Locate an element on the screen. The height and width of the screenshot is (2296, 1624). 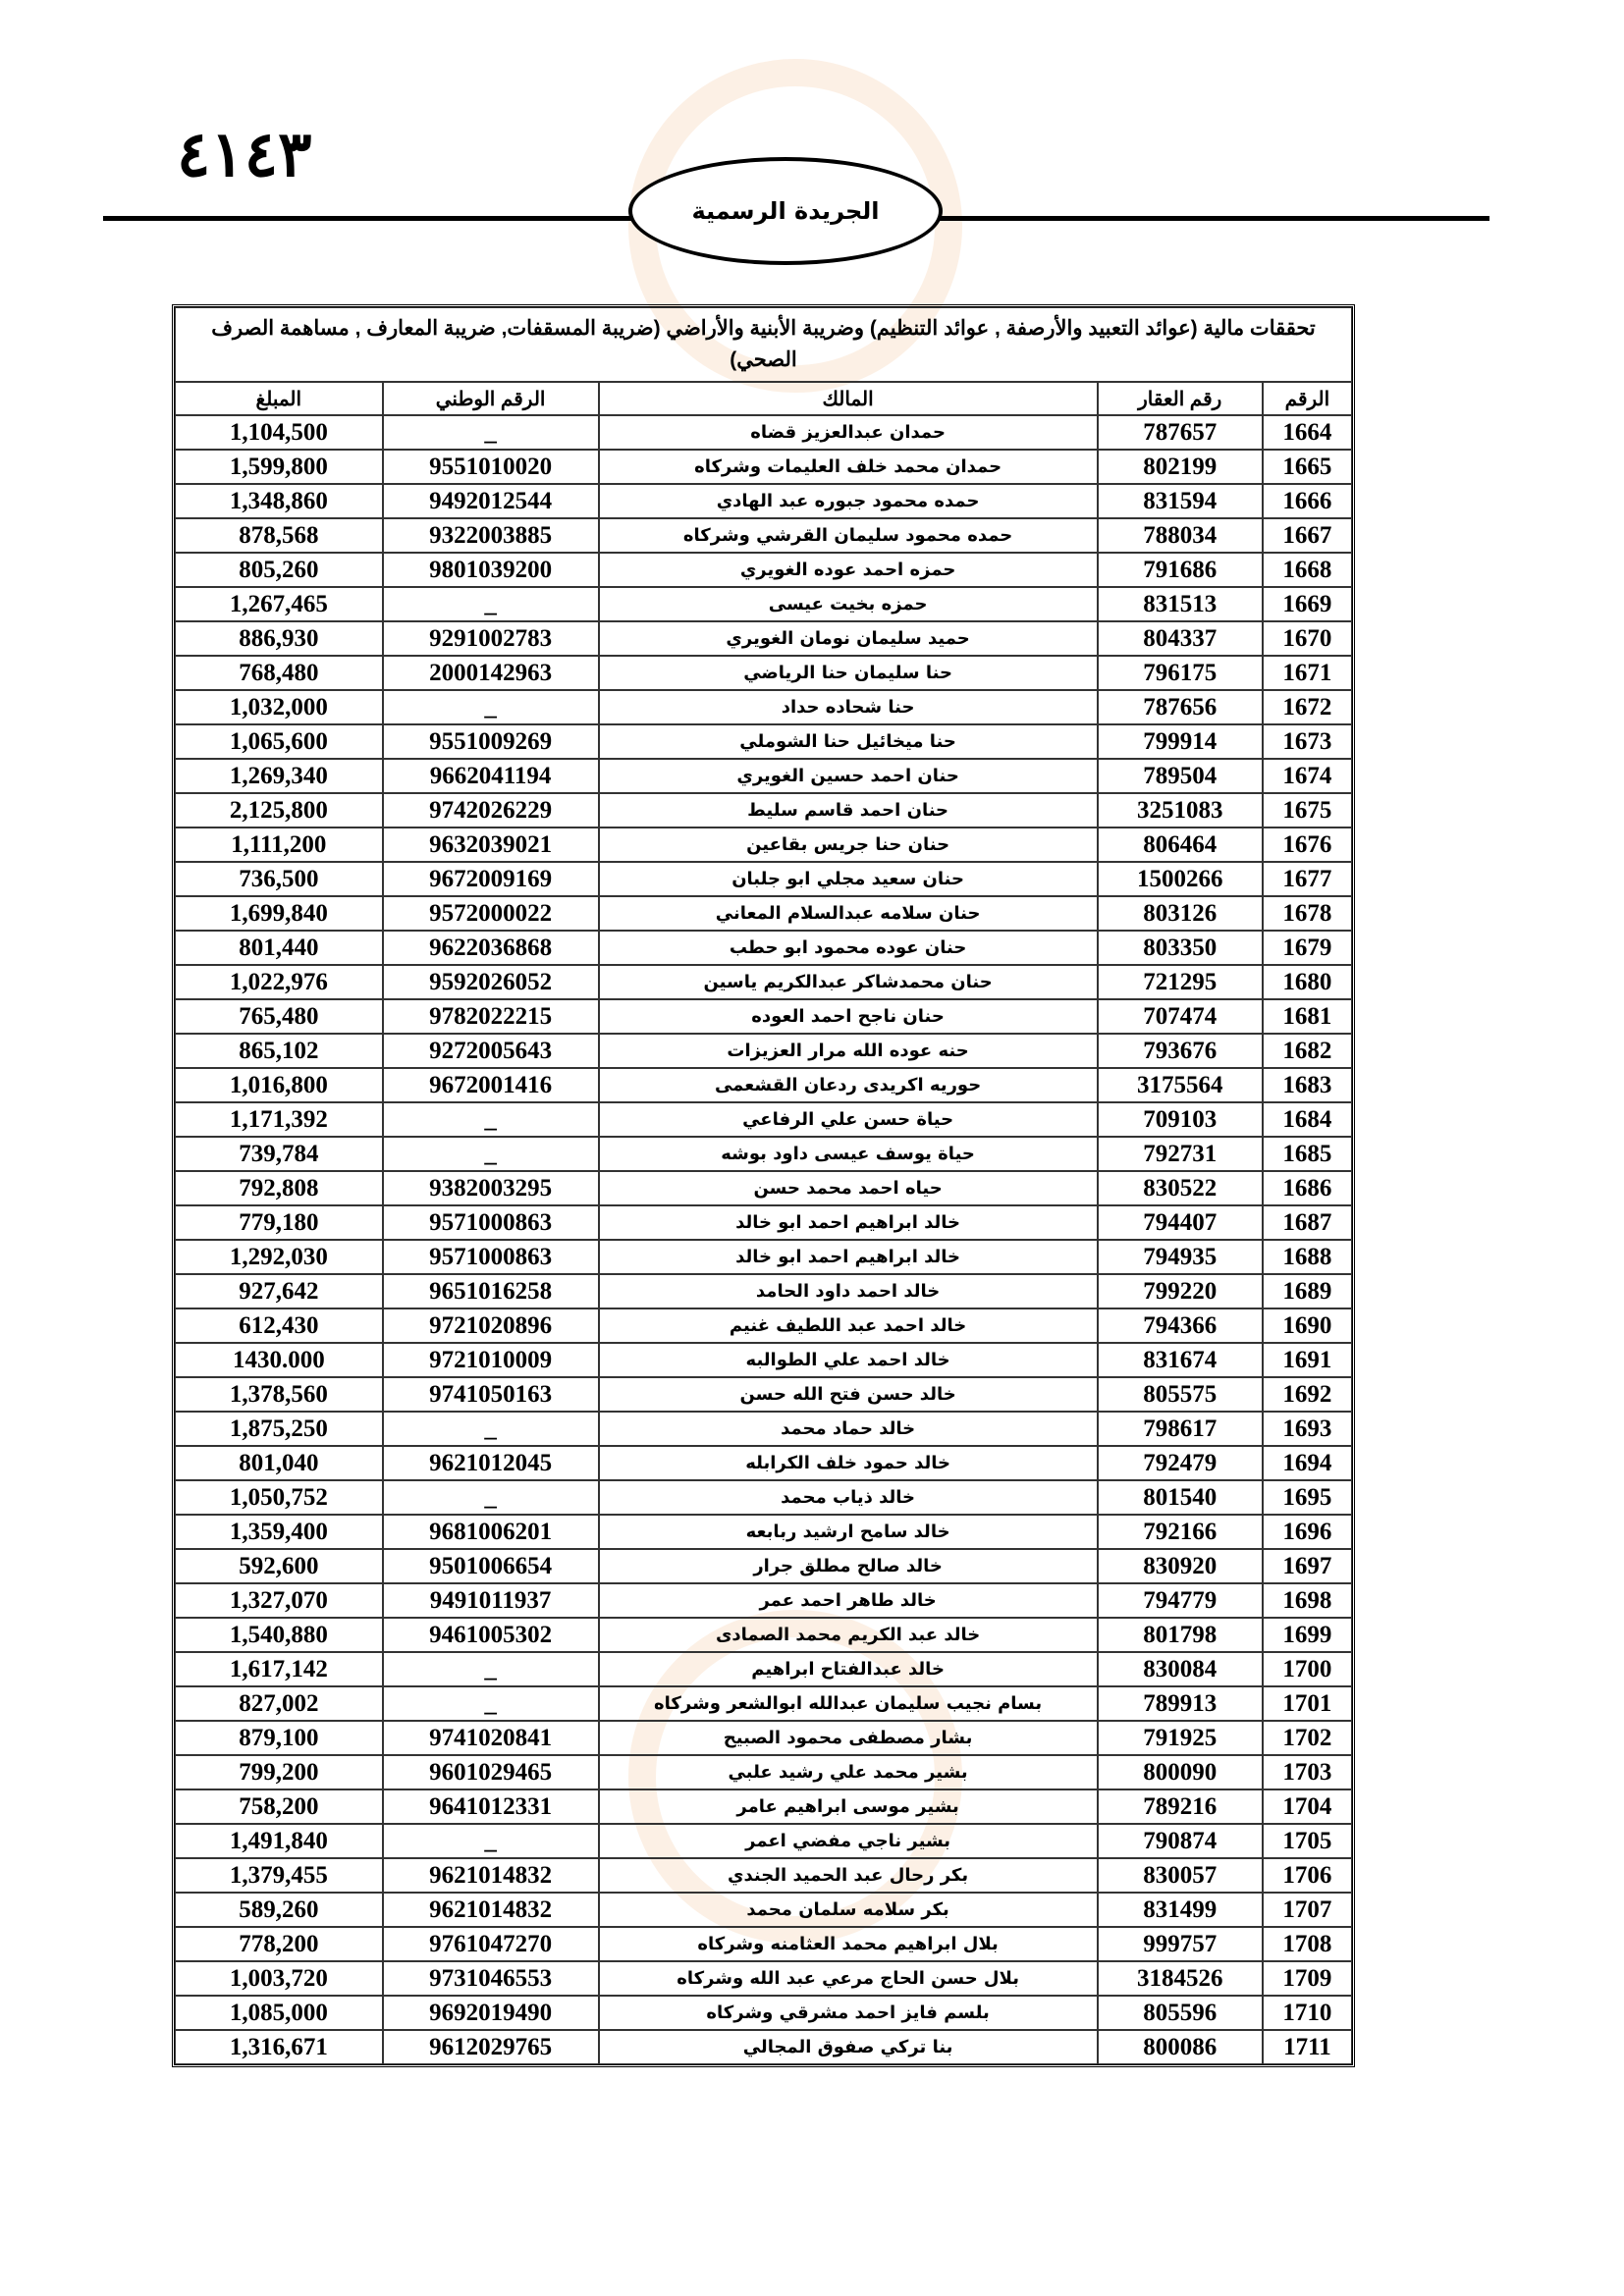
property-number: 802199 is located at coordinates (1180, 467).